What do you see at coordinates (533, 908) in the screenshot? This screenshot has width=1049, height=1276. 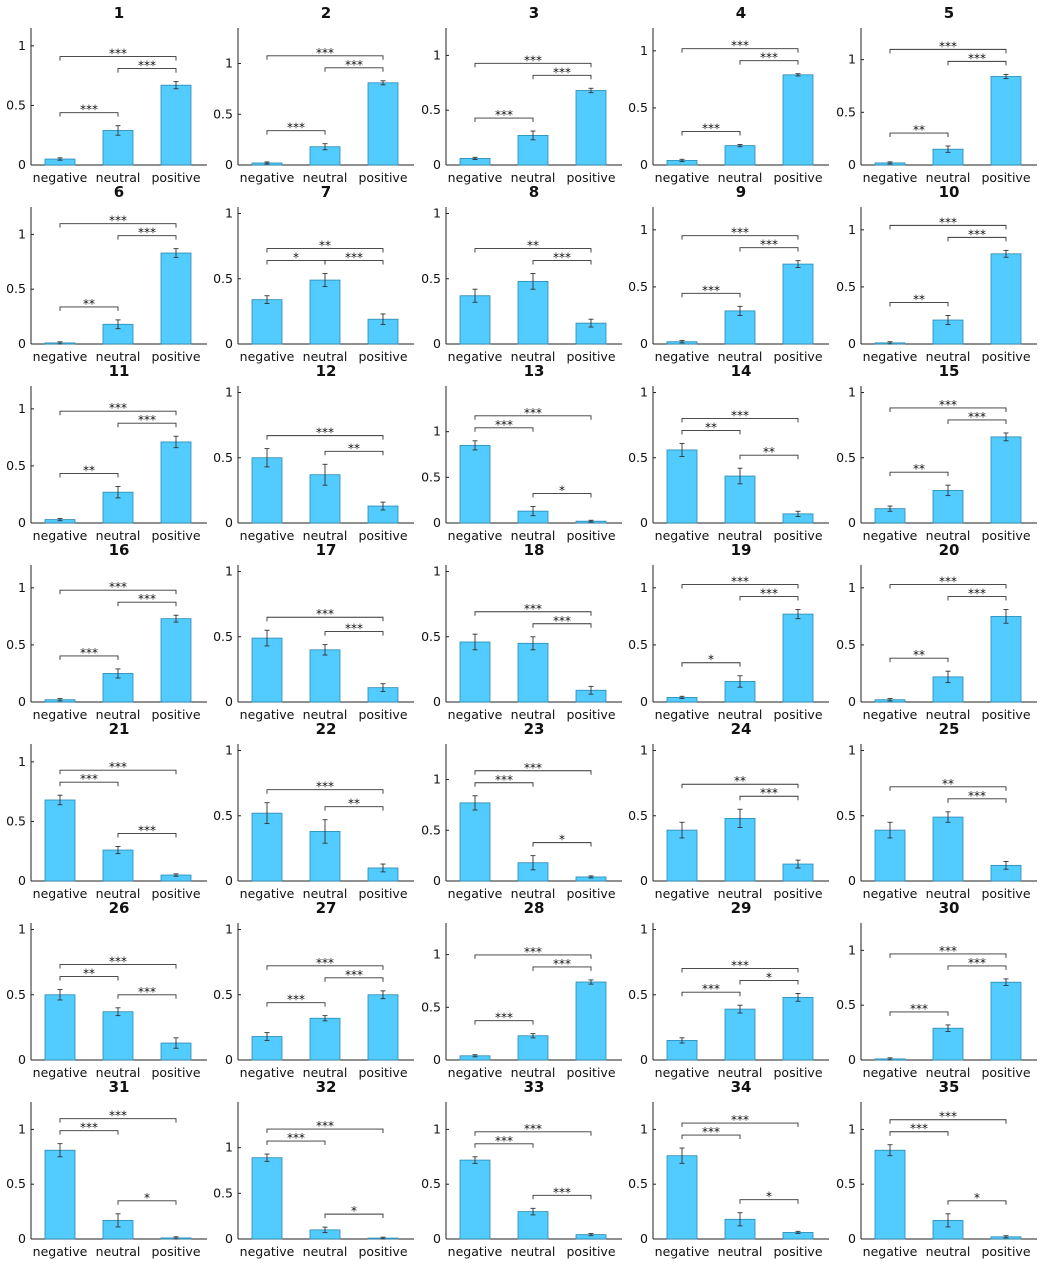 I see `chart-title: 28` at bounding box center [533, 908].